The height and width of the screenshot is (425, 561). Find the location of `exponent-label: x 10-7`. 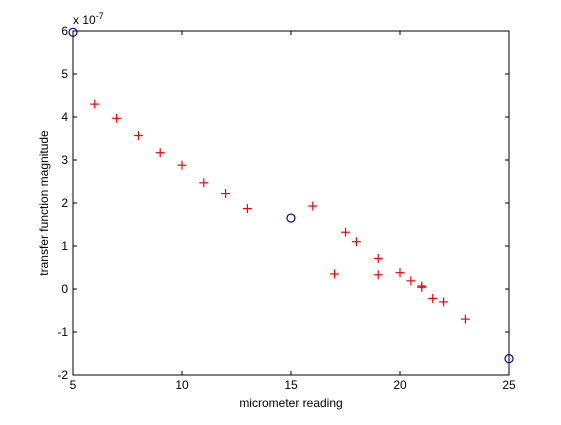

exponent-label: x 10-7 is located at coordinates (88, 19).